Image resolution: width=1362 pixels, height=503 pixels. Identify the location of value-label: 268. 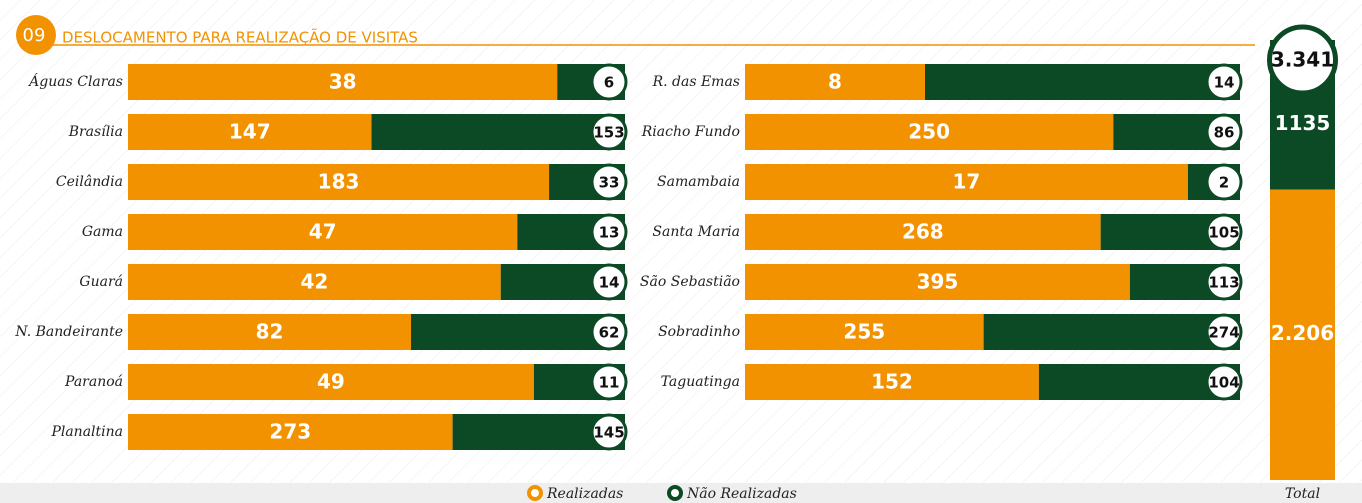
(923, 232).